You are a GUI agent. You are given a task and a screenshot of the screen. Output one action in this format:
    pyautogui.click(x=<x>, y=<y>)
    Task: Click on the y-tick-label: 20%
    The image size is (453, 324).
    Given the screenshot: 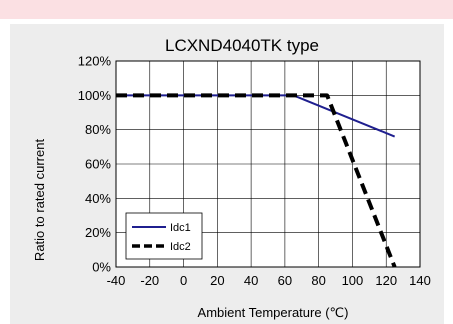 What is the action you would take?
    pyautogui.click(x=98, y=232)
    